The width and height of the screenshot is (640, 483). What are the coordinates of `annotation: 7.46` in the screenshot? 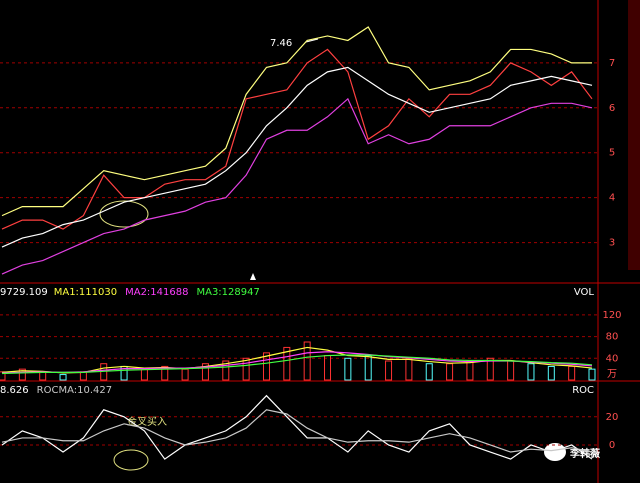 It's located at (281, 43).